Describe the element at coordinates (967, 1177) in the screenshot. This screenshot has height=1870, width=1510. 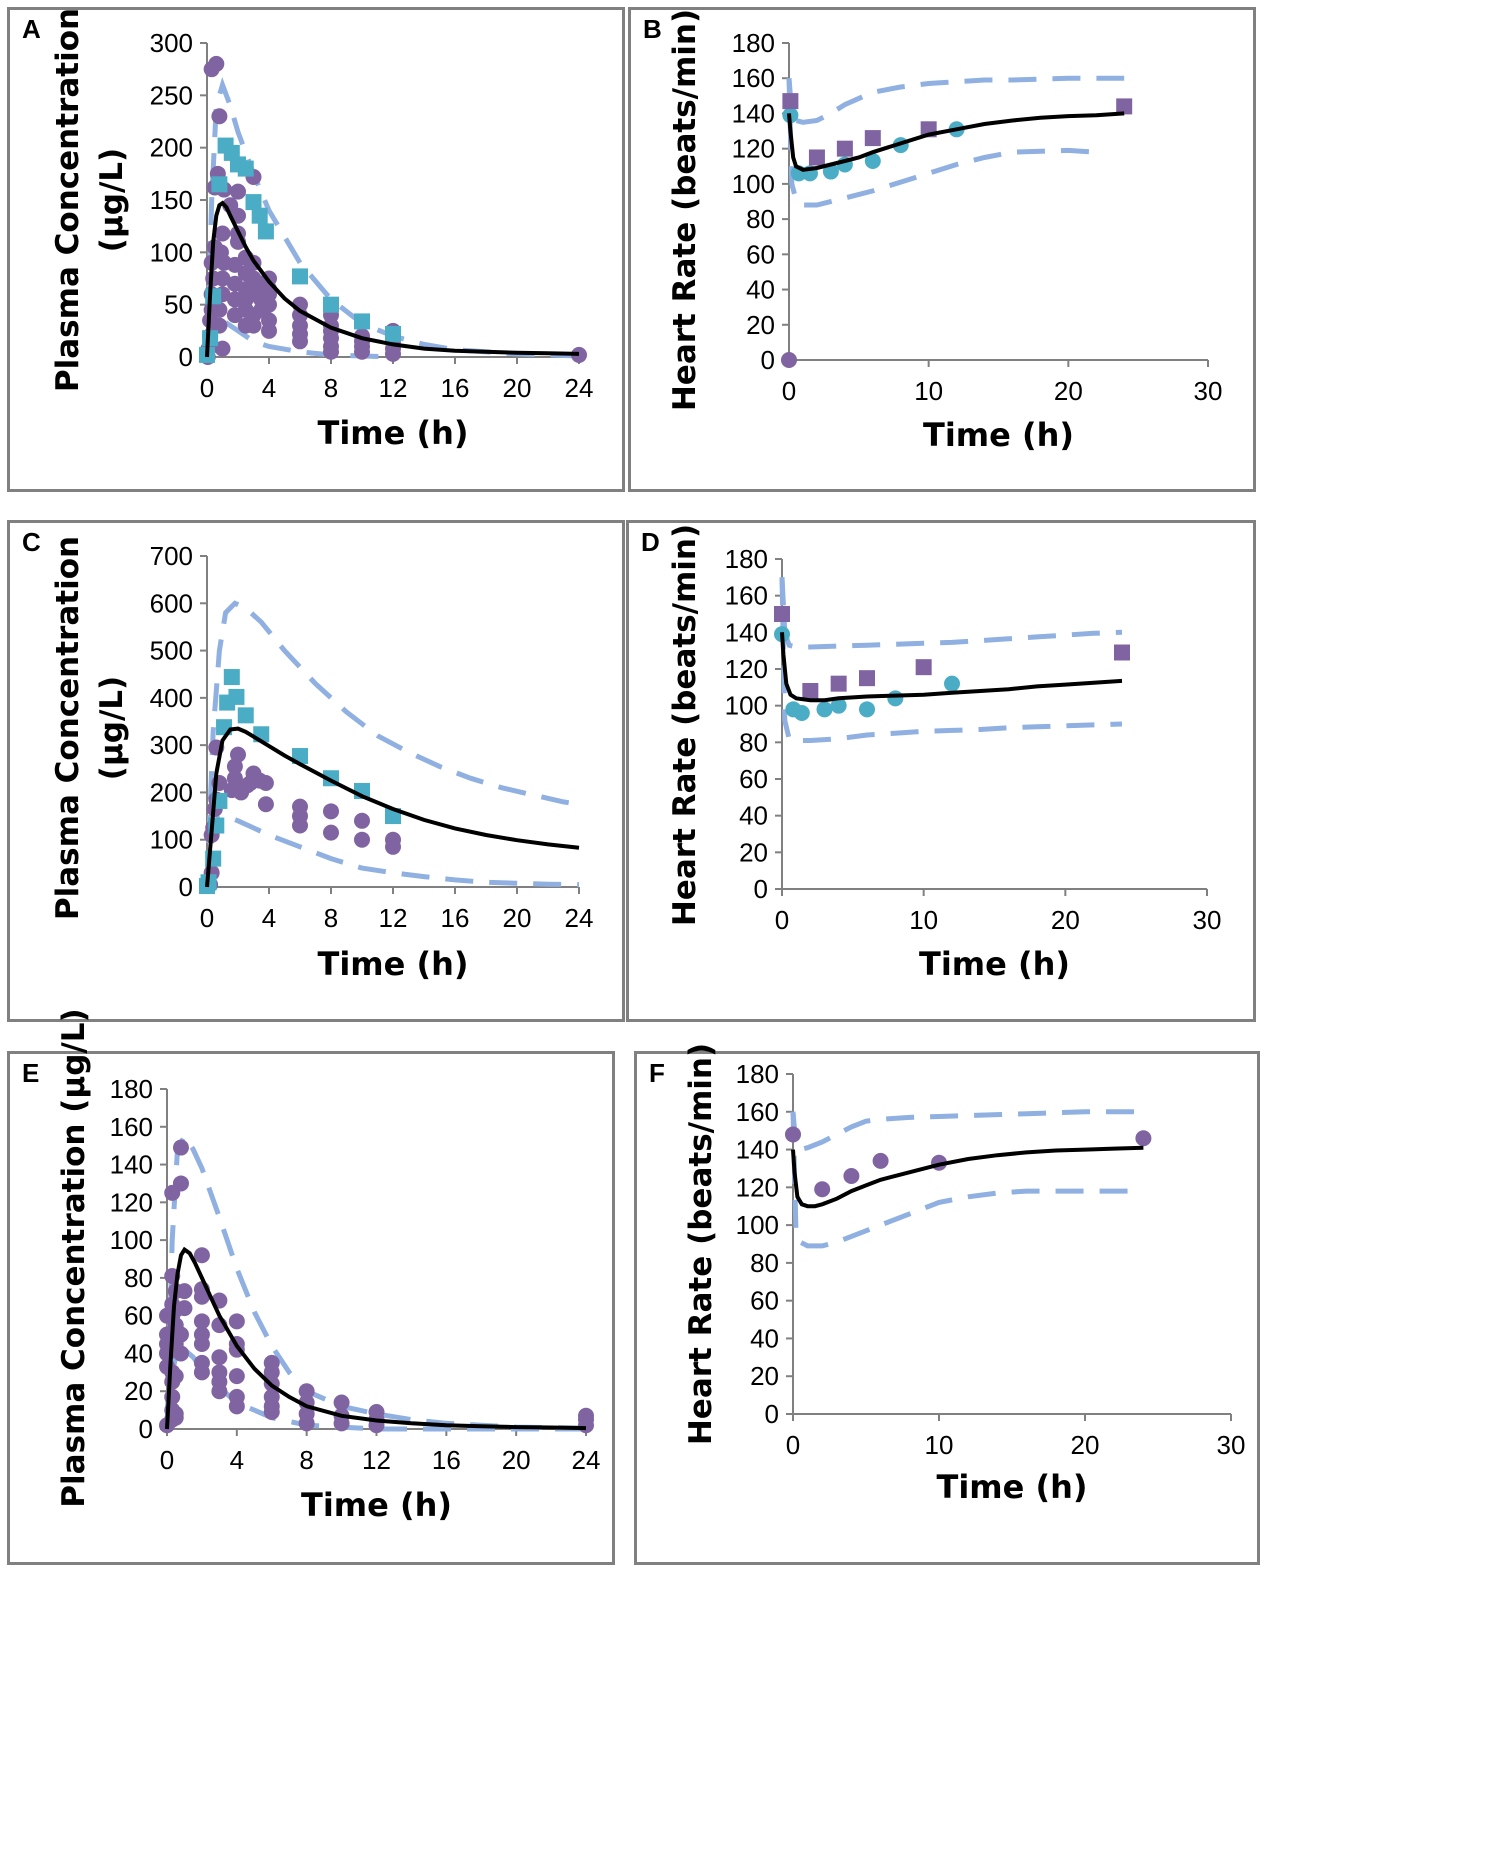
I see `model-prediction-line` at that location.